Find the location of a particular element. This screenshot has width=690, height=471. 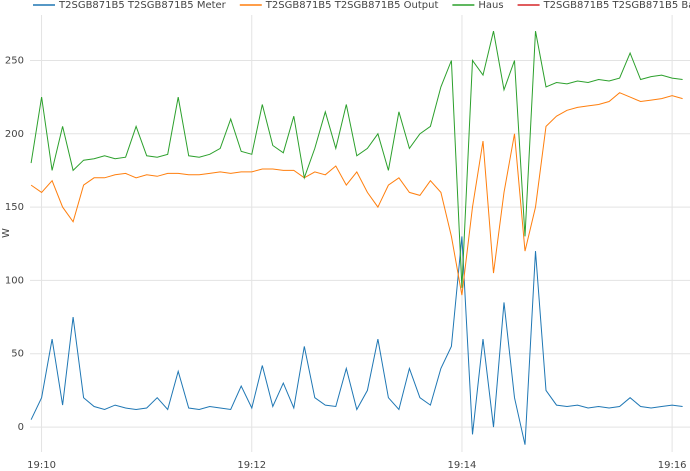

y-tick-label: 150 is located at coordinates (14, 207).